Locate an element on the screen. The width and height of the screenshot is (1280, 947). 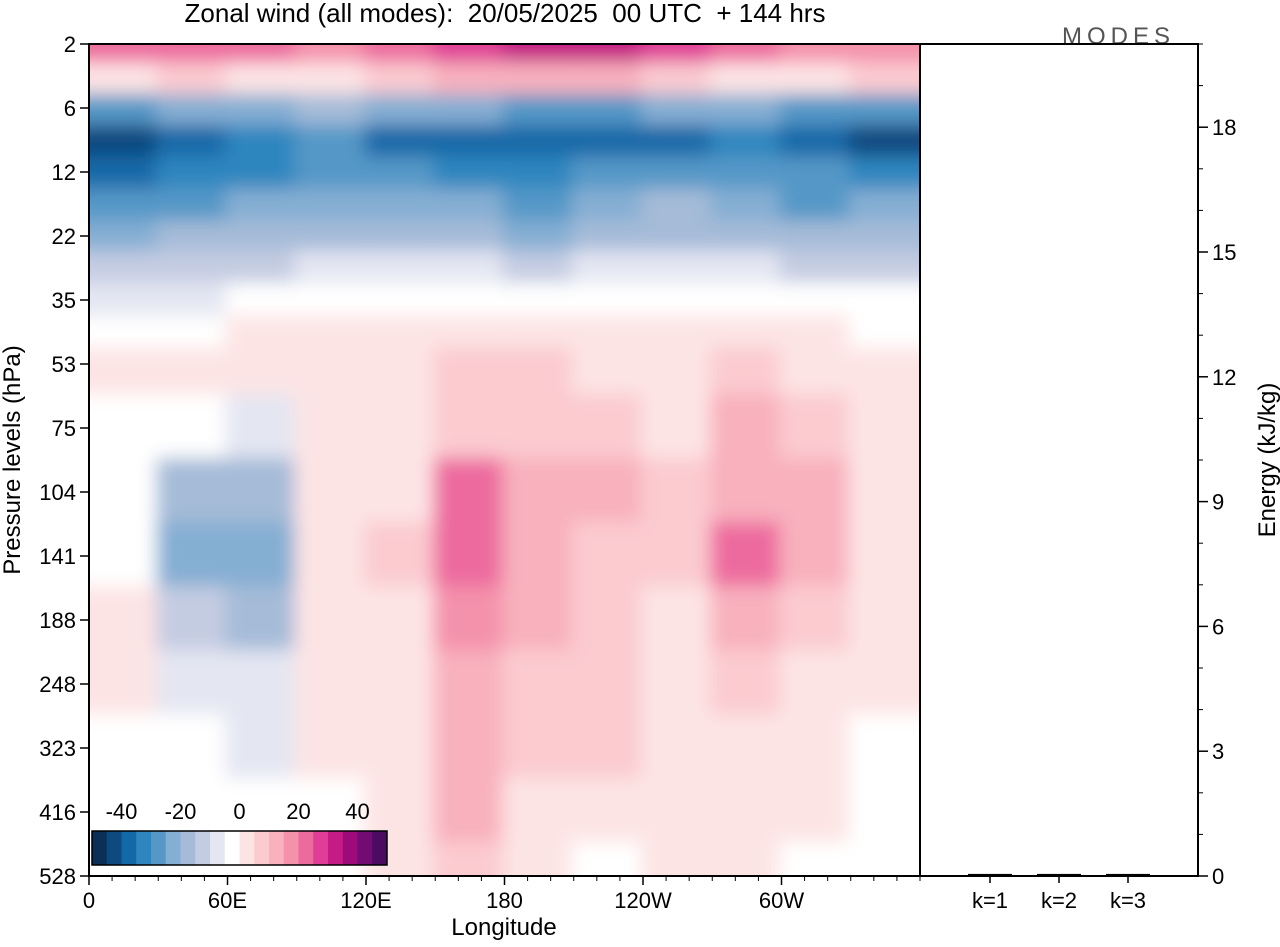
y-tick-label: 22 is located at coordinates (64, 236).